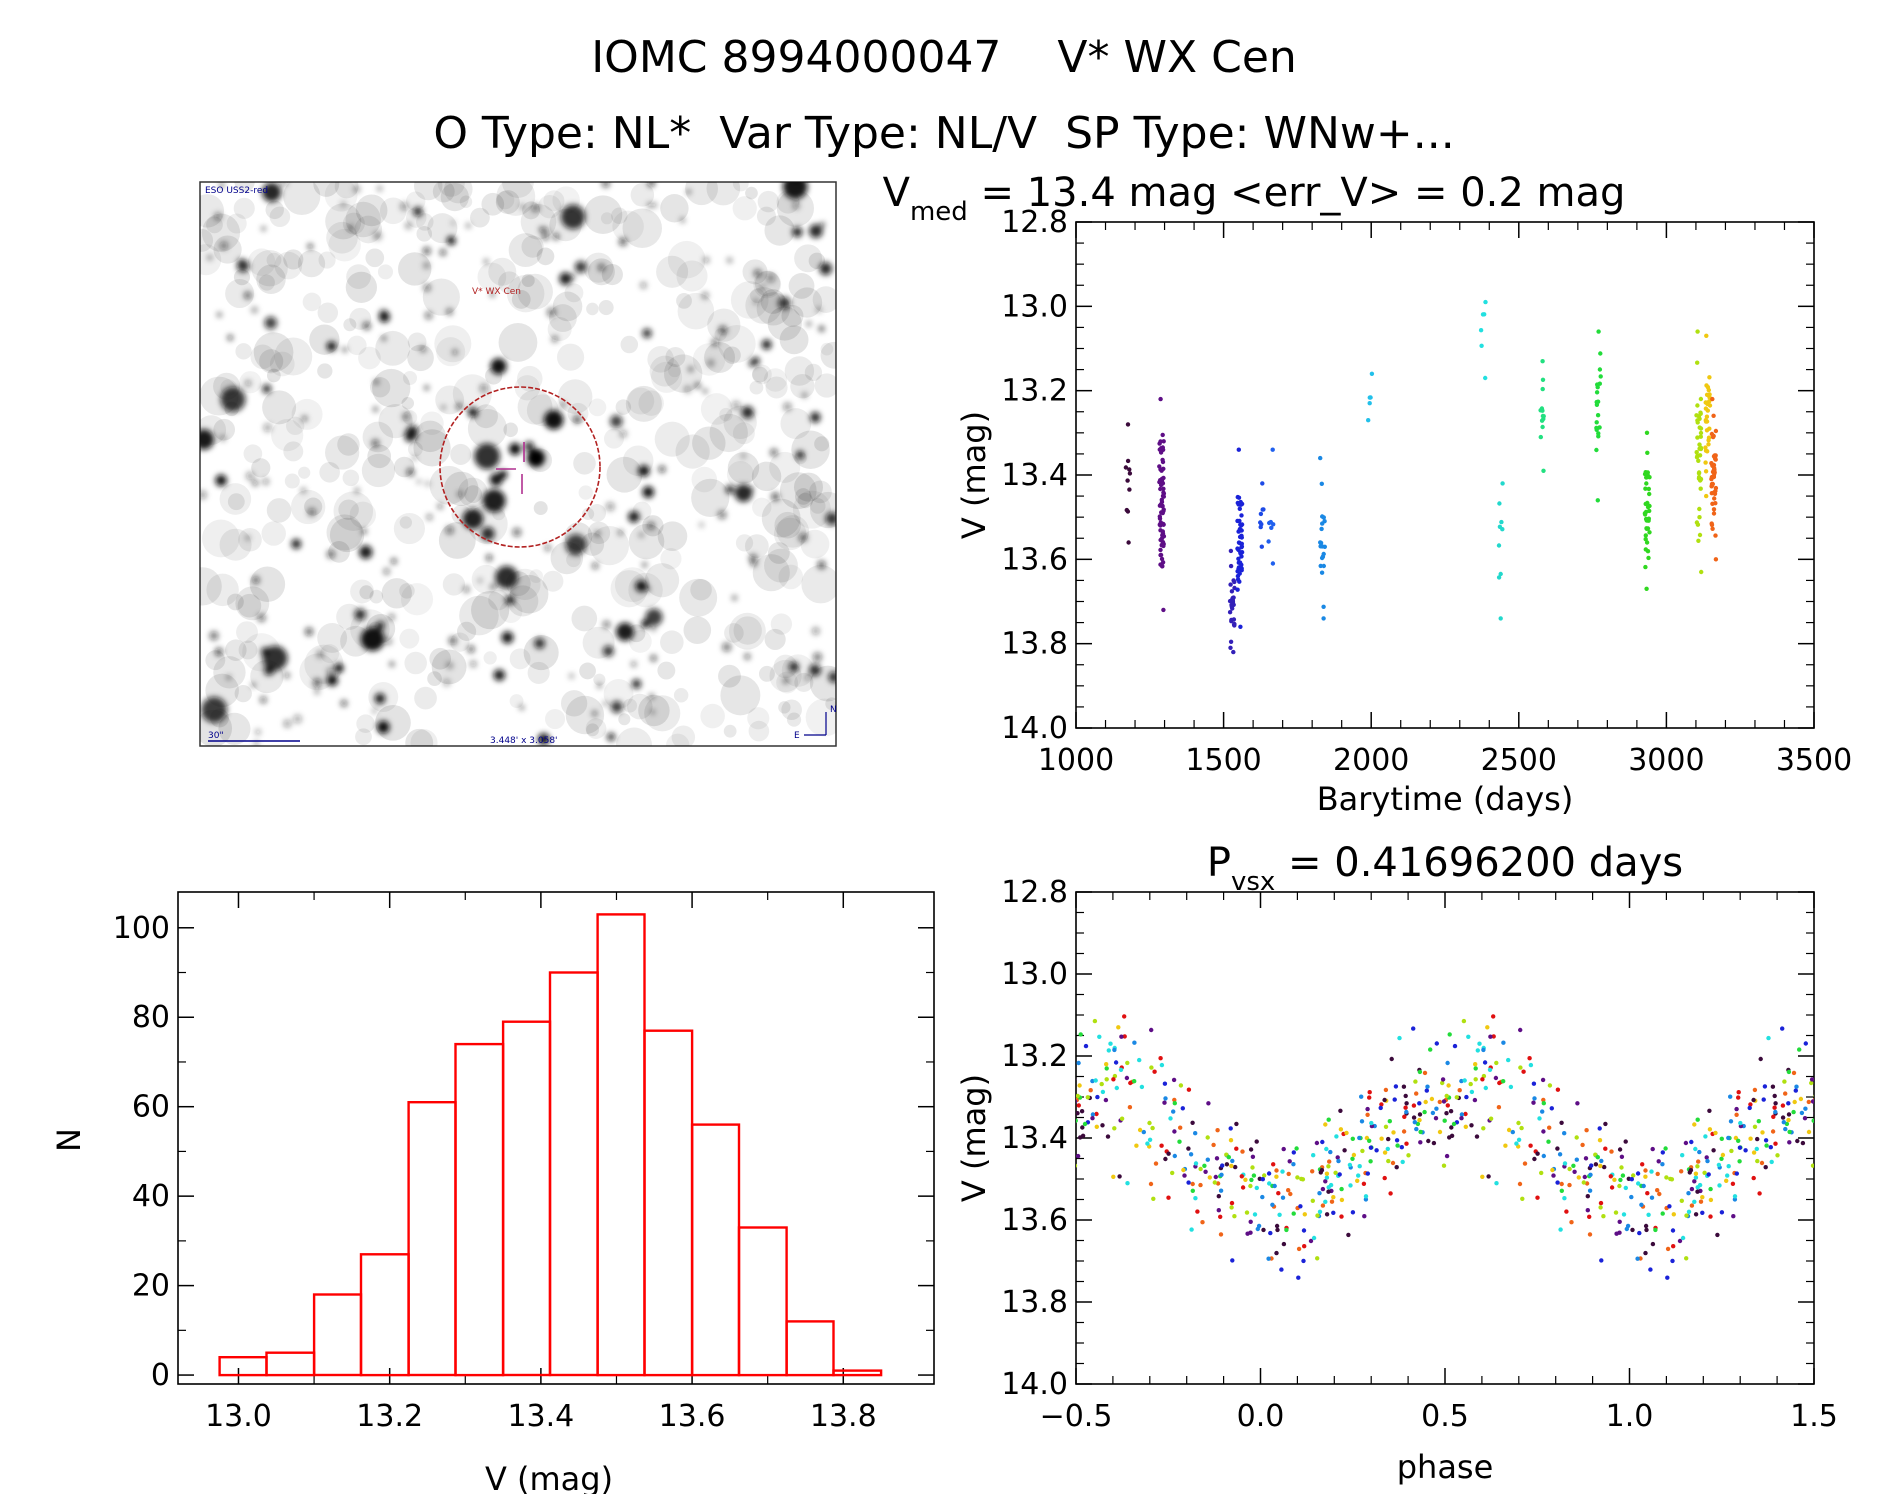 This screenshot has width=1889, height=1494. What do you see at coordinates (151, 1017) in the screenshot?
I see `histogram-ytick-label: 80` at bounding box center [151, 1017].